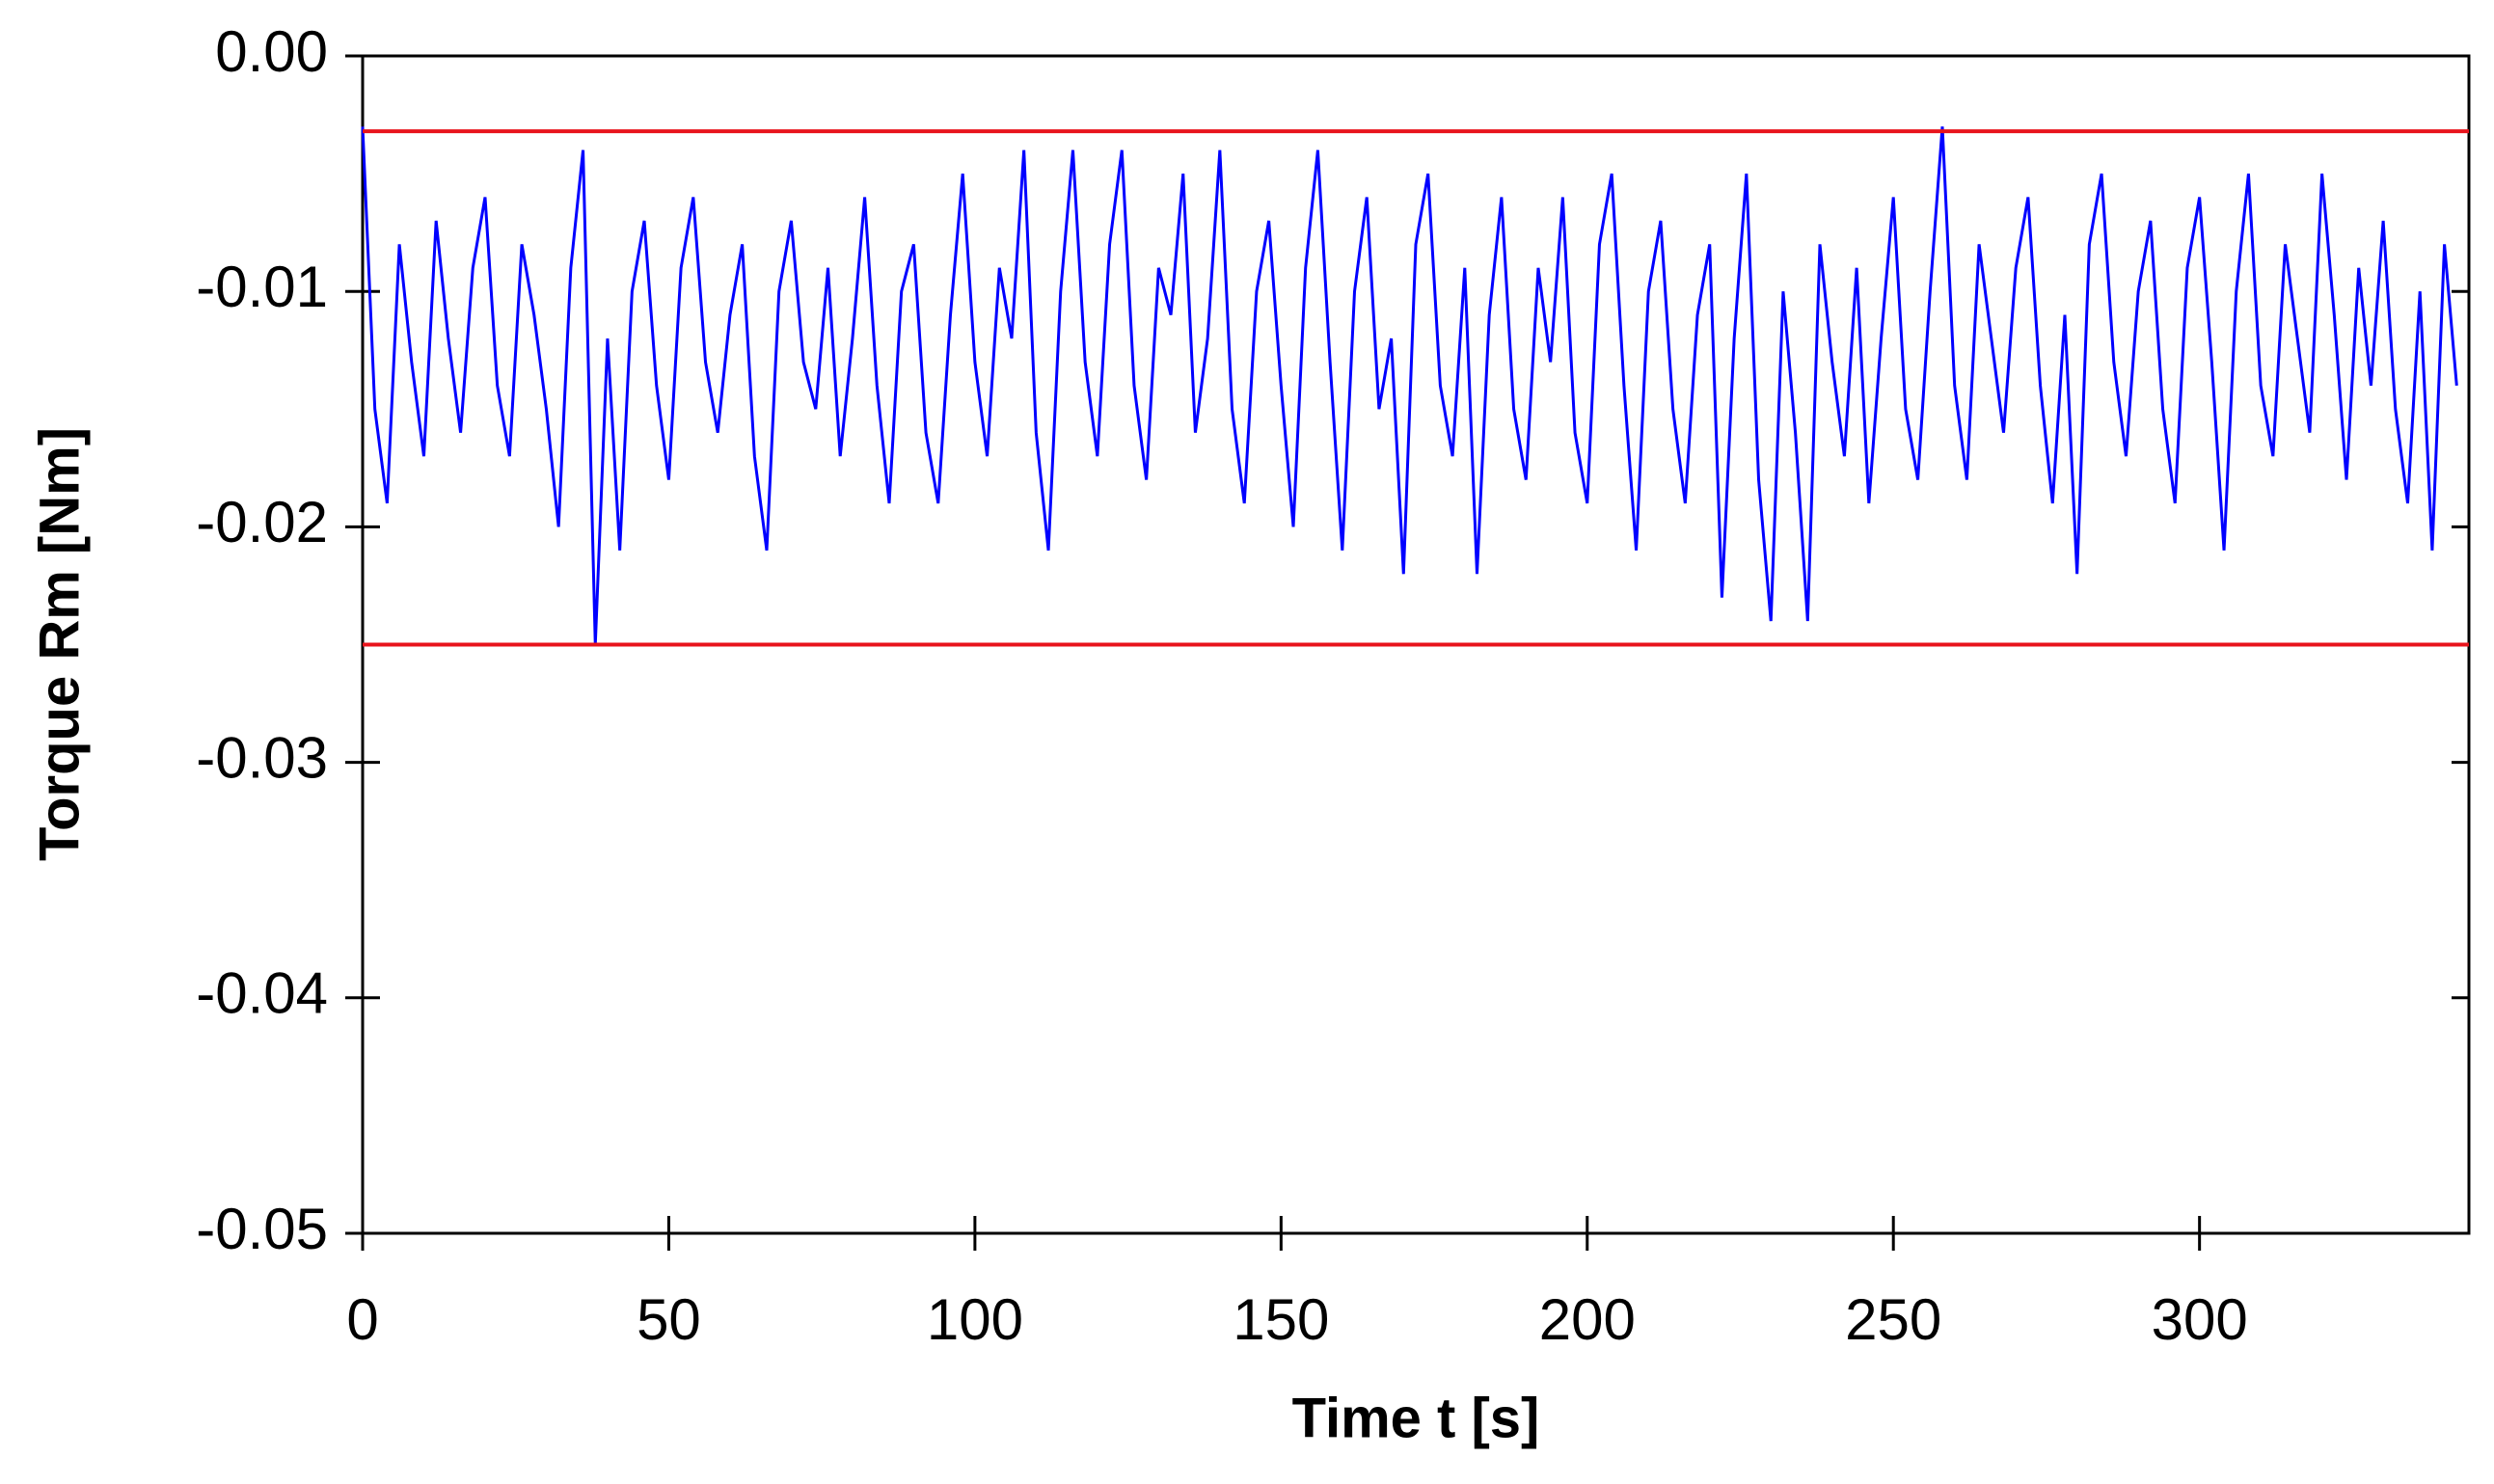 The width and height of the screenshot is (2494, 1484). I want to click on x-tick-label: 150, so click(1281, 1319).